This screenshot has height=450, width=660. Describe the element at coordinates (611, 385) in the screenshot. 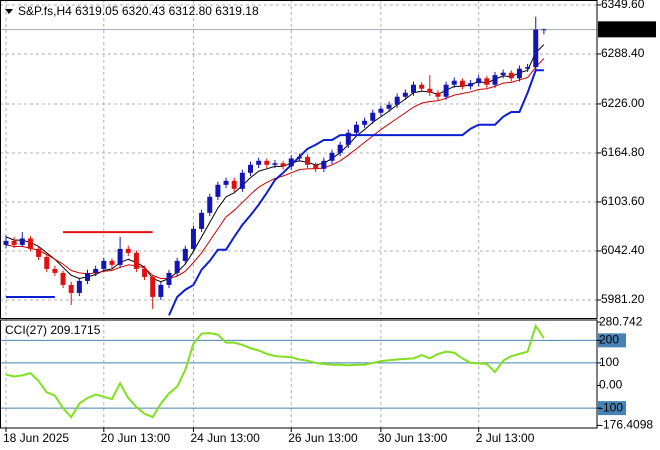

I see `cci-tick-label: 0.00` at that location.